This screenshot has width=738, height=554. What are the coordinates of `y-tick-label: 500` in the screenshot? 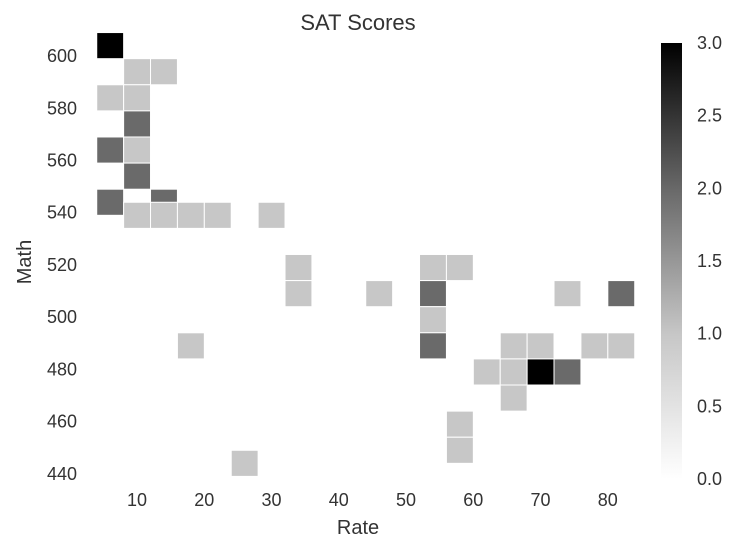 It's located at (62, 317).